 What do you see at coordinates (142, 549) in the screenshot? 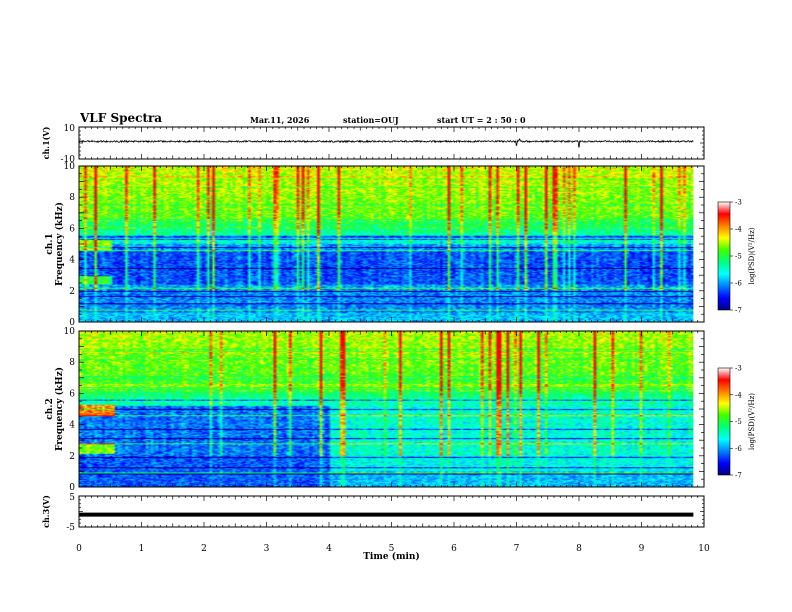
I see `x-tick-label: 1` at bounding box center [142, 549].